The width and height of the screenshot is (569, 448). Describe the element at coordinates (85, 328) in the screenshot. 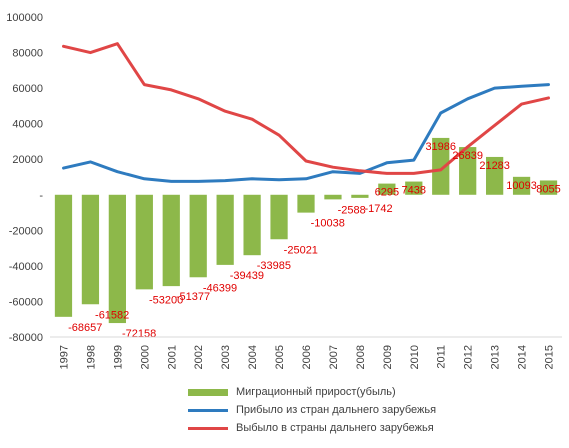

I see `data-label-1997: -68657` at that location.